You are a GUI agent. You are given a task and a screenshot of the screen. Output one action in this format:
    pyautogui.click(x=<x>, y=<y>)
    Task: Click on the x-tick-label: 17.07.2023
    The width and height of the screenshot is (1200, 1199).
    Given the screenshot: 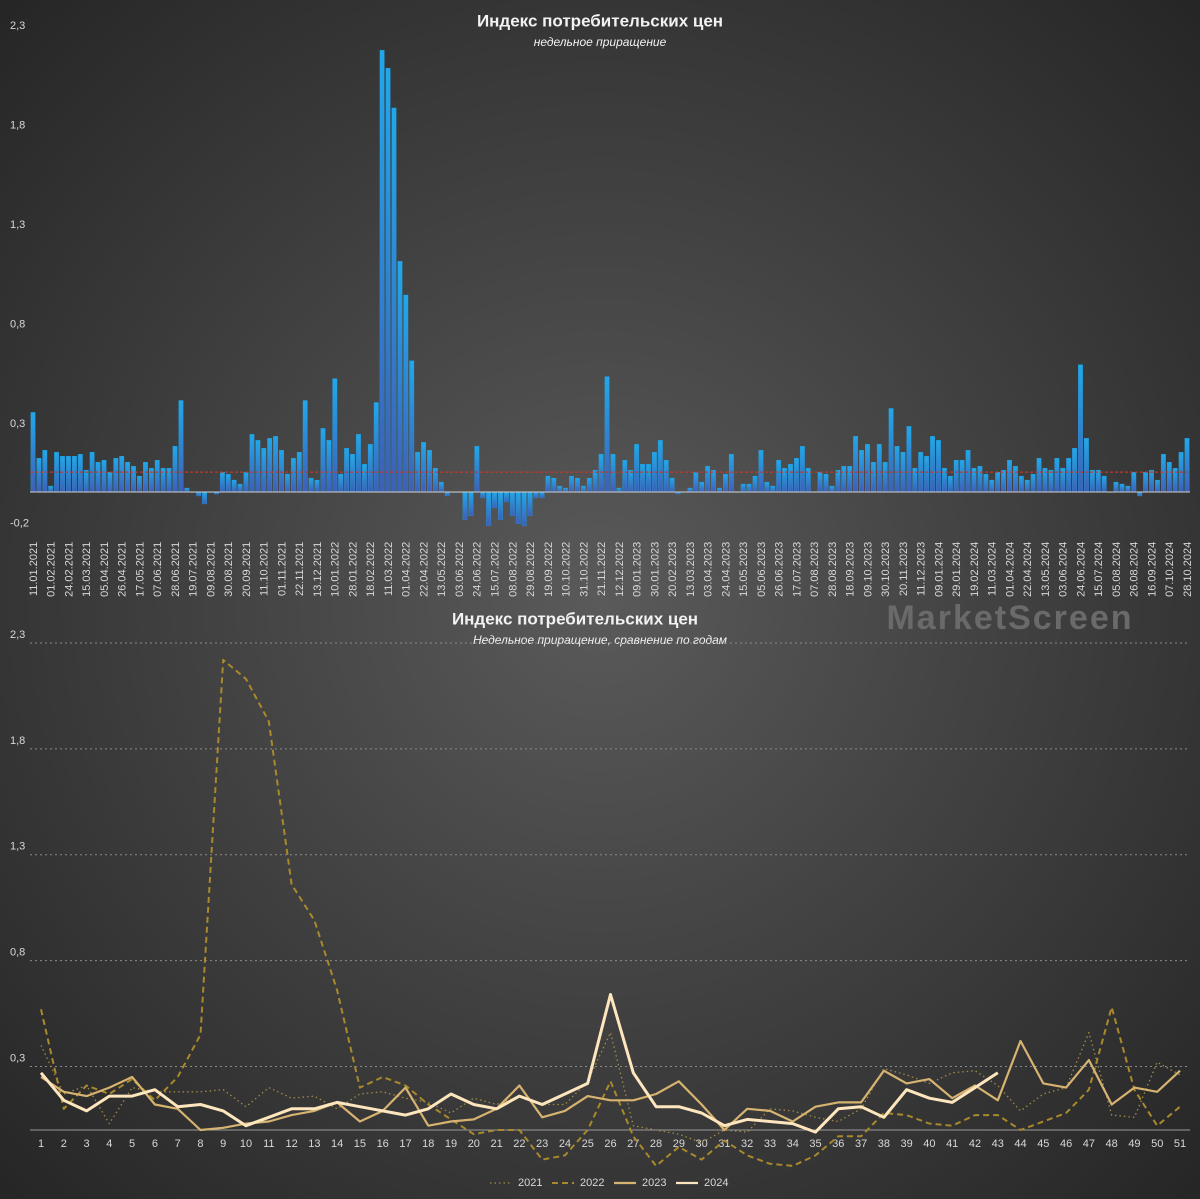 What is the action you would take?
    pyautogui.click(x=797, y=569)
    